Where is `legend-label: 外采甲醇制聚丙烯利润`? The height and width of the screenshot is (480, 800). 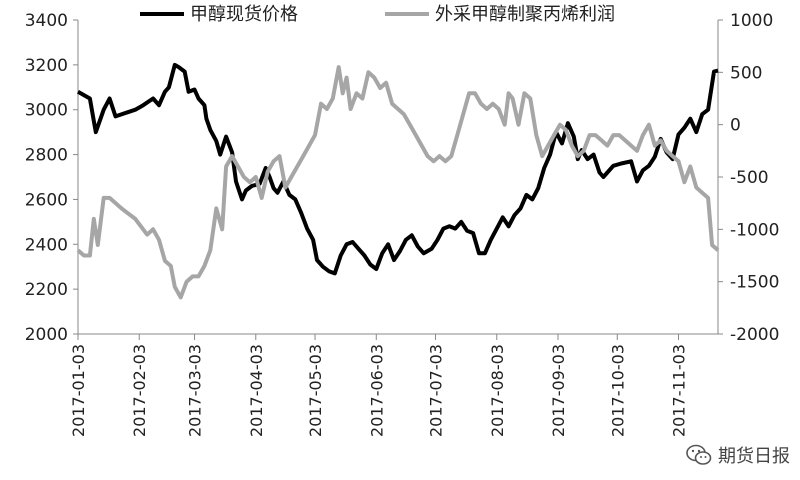 legend-label: 外采甲醇制聚丙烯利润 is located at coordinates (525, 14).